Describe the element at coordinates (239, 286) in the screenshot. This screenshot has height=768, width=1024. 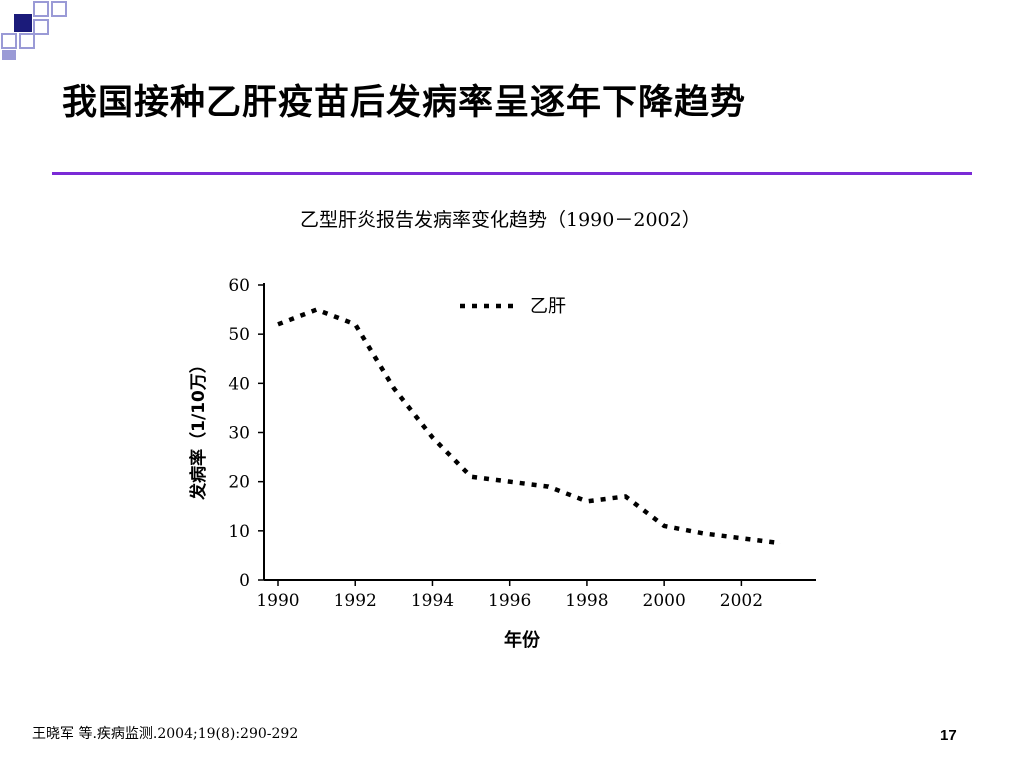
I see `y-tick-label: 60` at that location.